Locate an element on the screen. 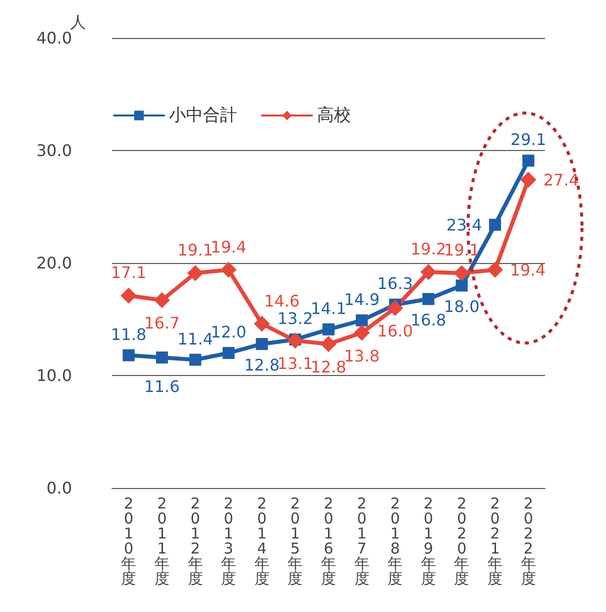 The image size is (606, 612). data-label: 13.2 is located at coordinates (295, 318).